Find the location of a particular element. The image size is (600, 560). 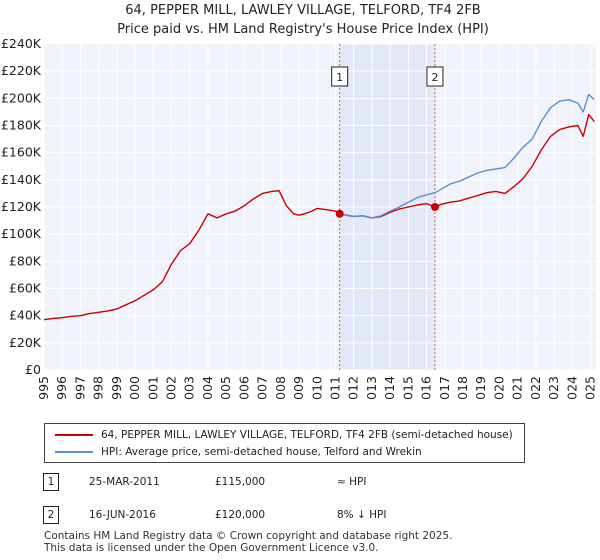

y-tick-label: £40K is located at coordinates (25, 315).